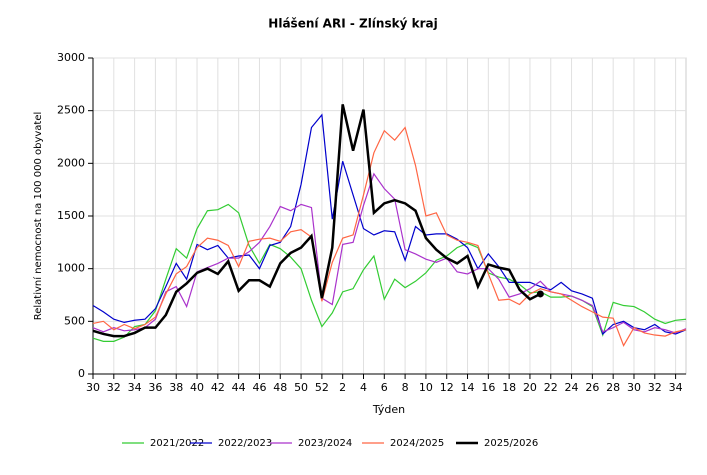 The width and height of the screenshot is (707, 475). Describe the element at coordinates (384, 387) in the screenshot. I see `x-tick-label: 6` at that location.